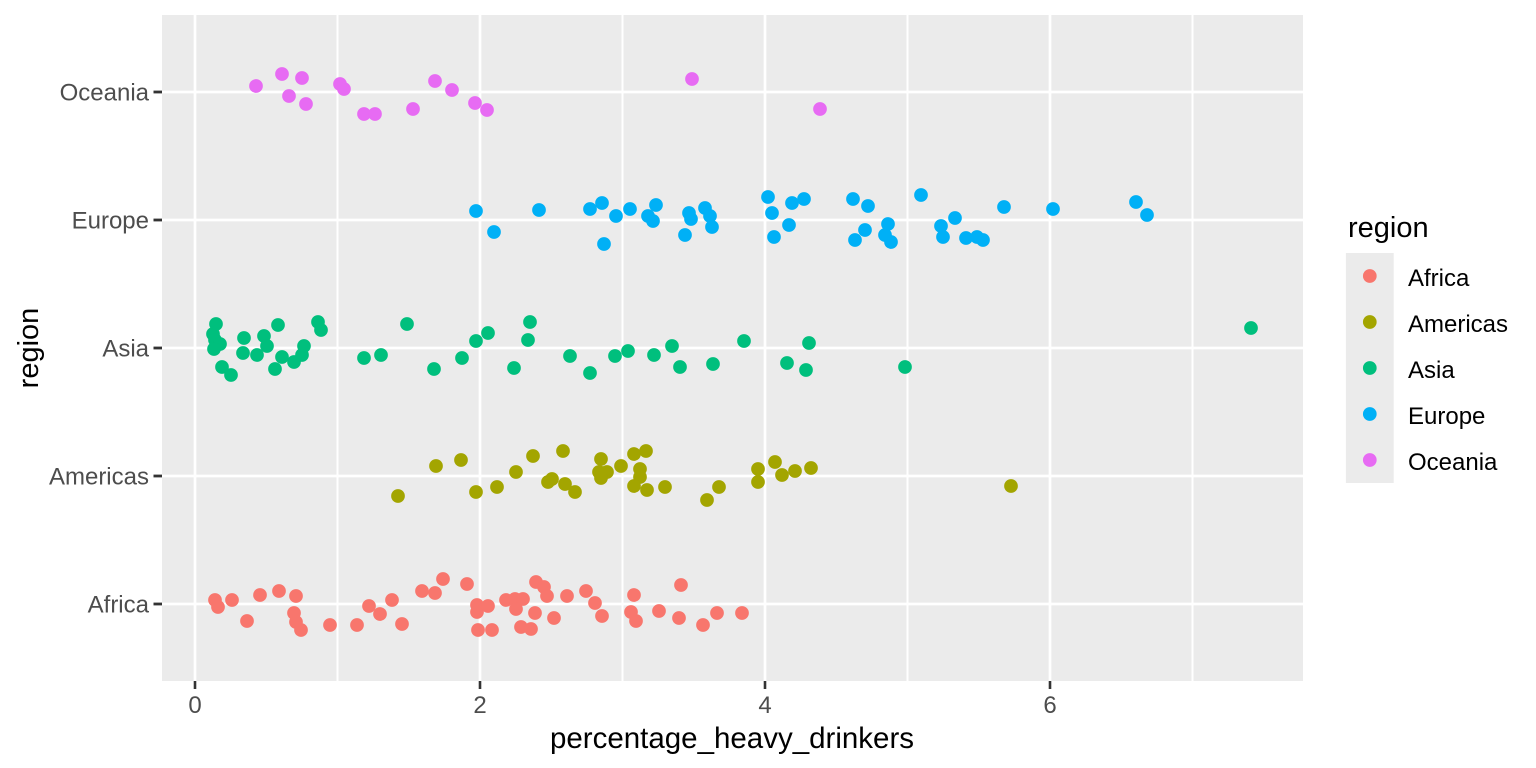  Describe the element at coordinates (1049, 705) in the screenshot. I see `svg-text: 6` at that location.